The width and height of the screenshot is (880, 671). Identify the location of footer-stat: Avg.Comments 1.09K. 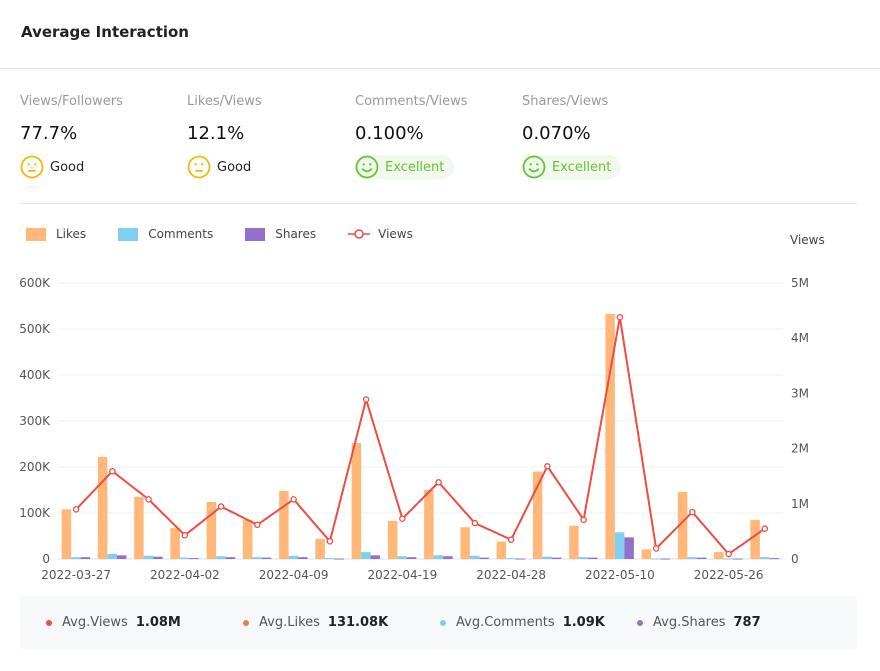
(525, 622).